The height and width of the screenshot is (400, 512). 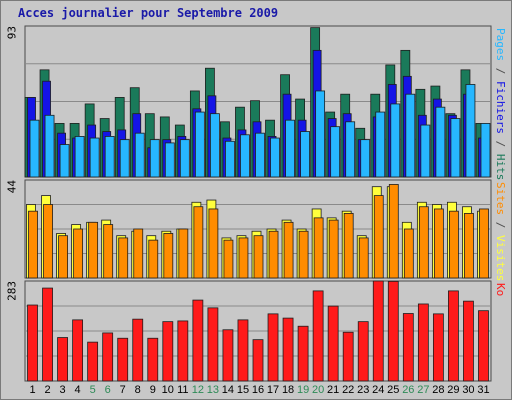 What do you see at coordinates (198, 390) in the screenshot?
I see `x-tick-label: 12` at bounding box center [198, 390].